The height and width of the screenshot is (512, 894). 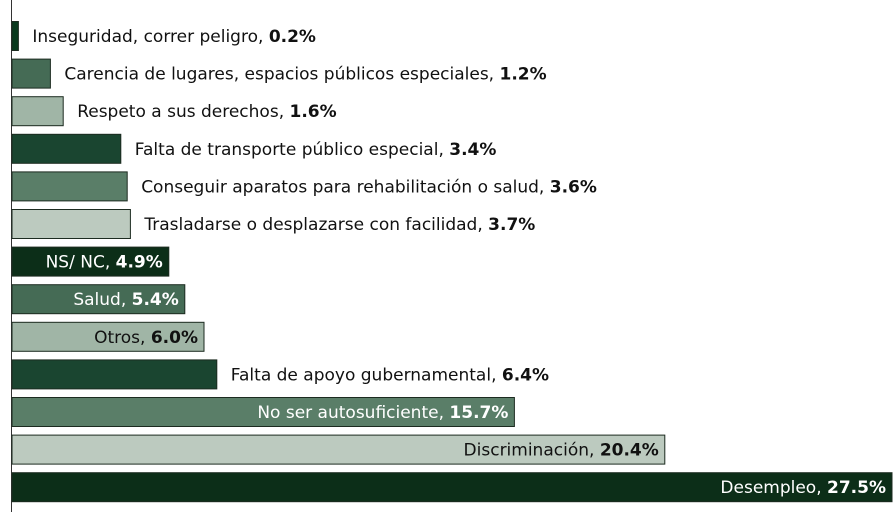 What do you see at coordinates (350, 413) in the screenshot?
I see `category-label: No ser autosuficiente,` at bounding box center [350, 413].